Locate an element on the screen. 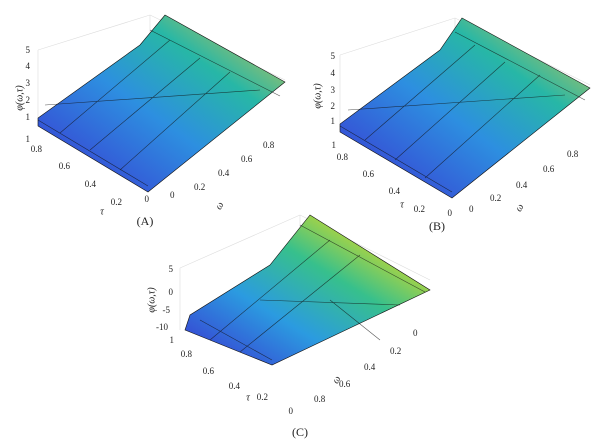 The width and height of the screenshot is (608, 442). z-tick-label: -5 is located at coordinates (167, 310).